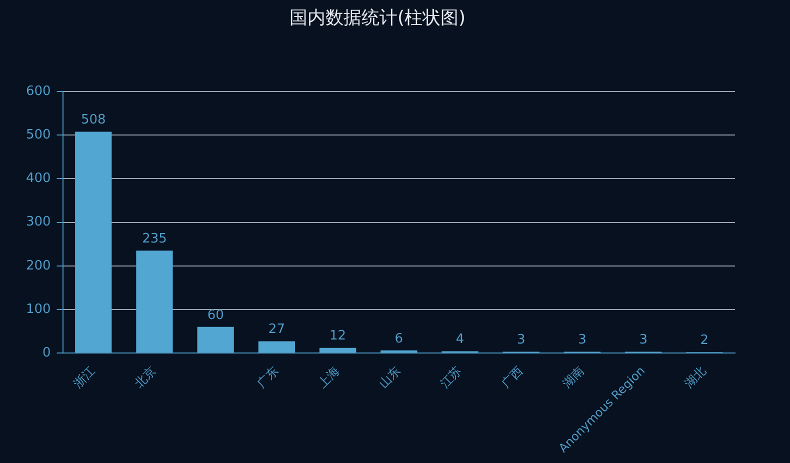 This screenshot has width=790, height=463. Describe the element at coordinates (573, 377) in the screenshot. I see `x-tick-label: 湖南` at that location.